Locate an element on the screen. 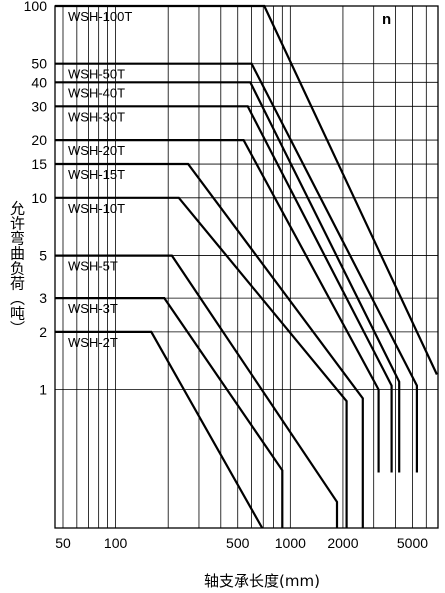 The height and width of the screenshot is (593, 445). series-label-wsh-50t: WSH-50T is located at coordinates (96, 74).